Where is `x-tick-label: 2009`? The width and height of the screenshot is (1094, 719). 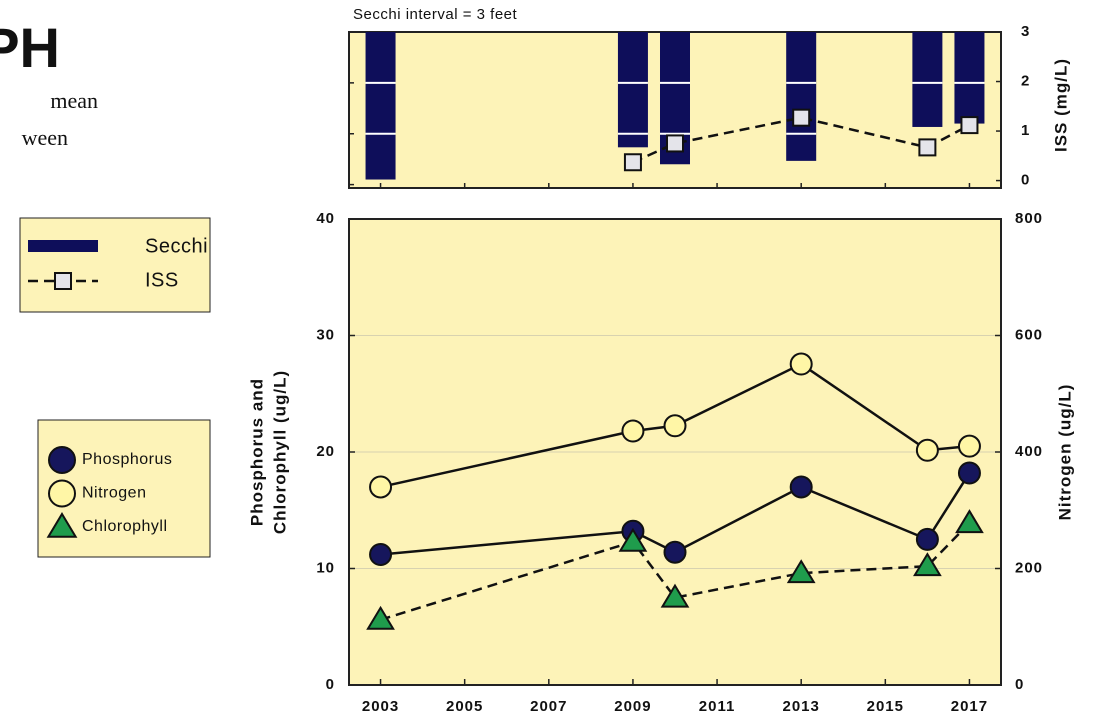 x-tick-label: 2009 is located at coordinates (632, 706).